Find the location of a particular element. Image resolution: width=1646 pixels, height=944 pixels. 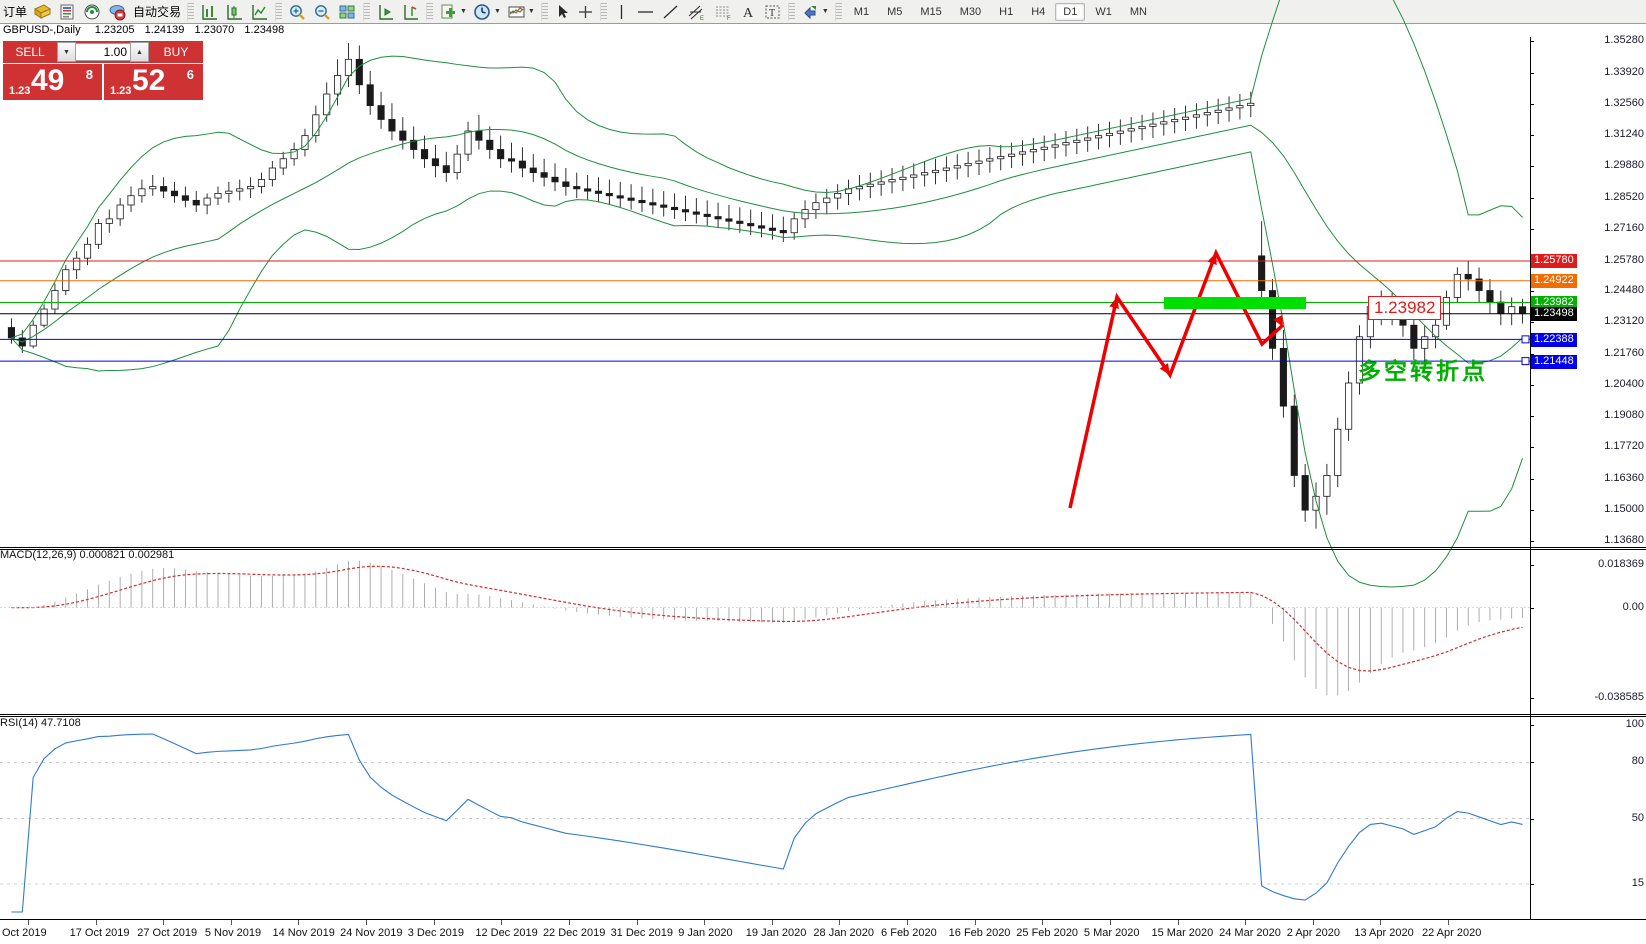

text-icon: A is located at coordinates (748, 12).